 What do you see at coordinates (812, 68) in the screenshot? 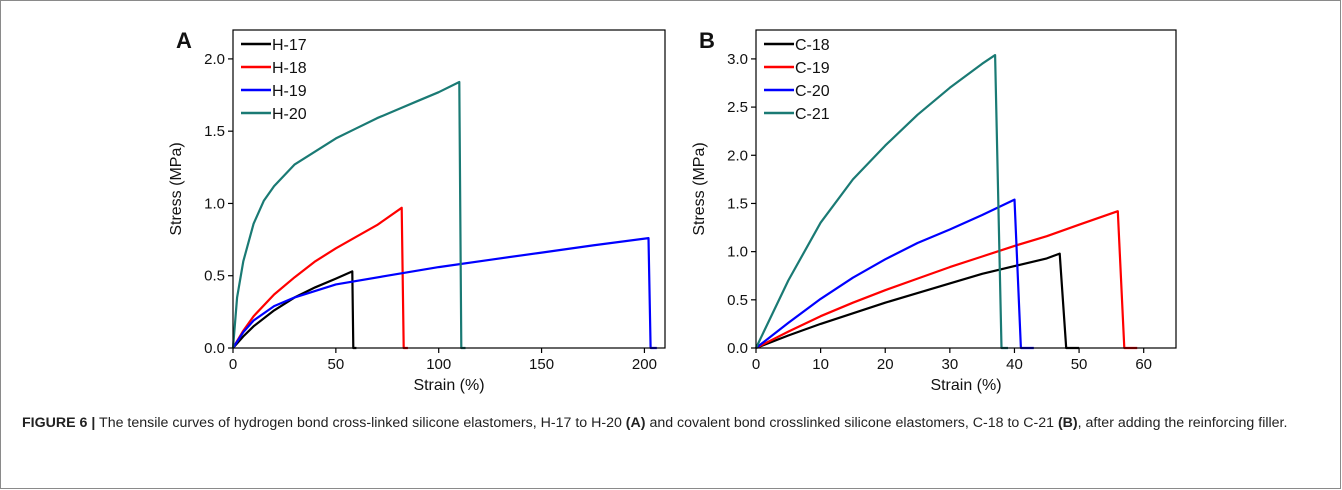
I see `legend-label-c-19: C-19` at bounding box center [812, 68].